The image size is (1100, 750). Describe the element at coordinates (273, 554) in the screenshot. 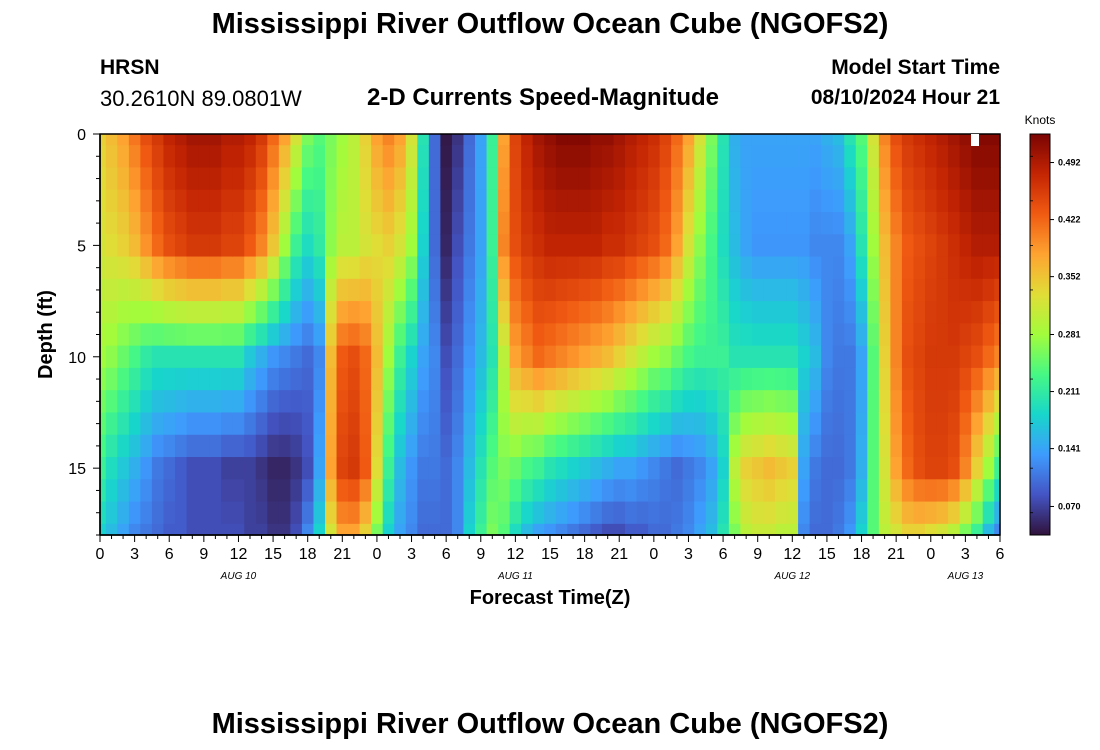

I see `x-tick-label: 15` at that location.